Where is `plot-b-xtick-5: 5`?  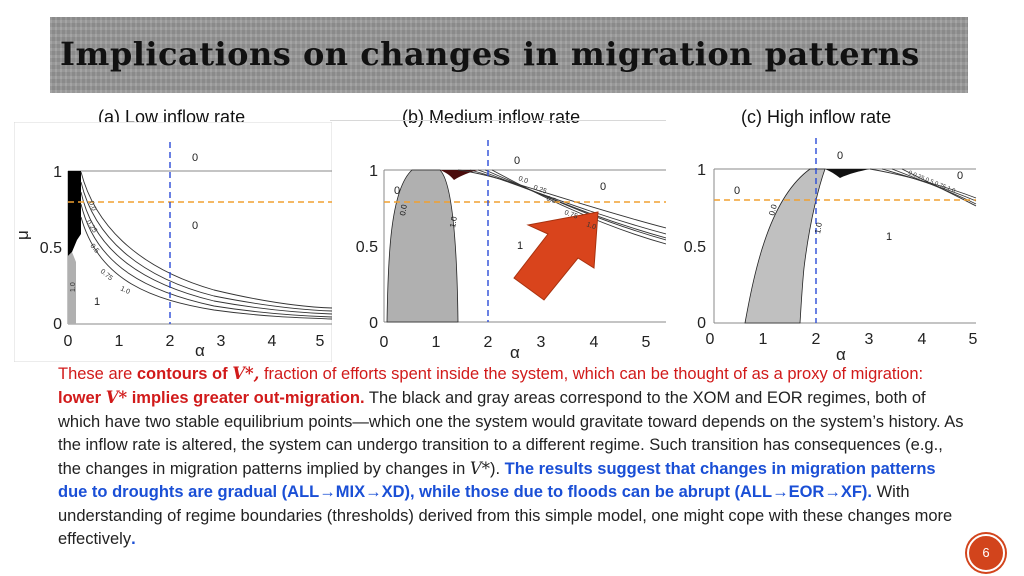
plot-b-xtick-5: 5 is located at coordinates (646, 342).